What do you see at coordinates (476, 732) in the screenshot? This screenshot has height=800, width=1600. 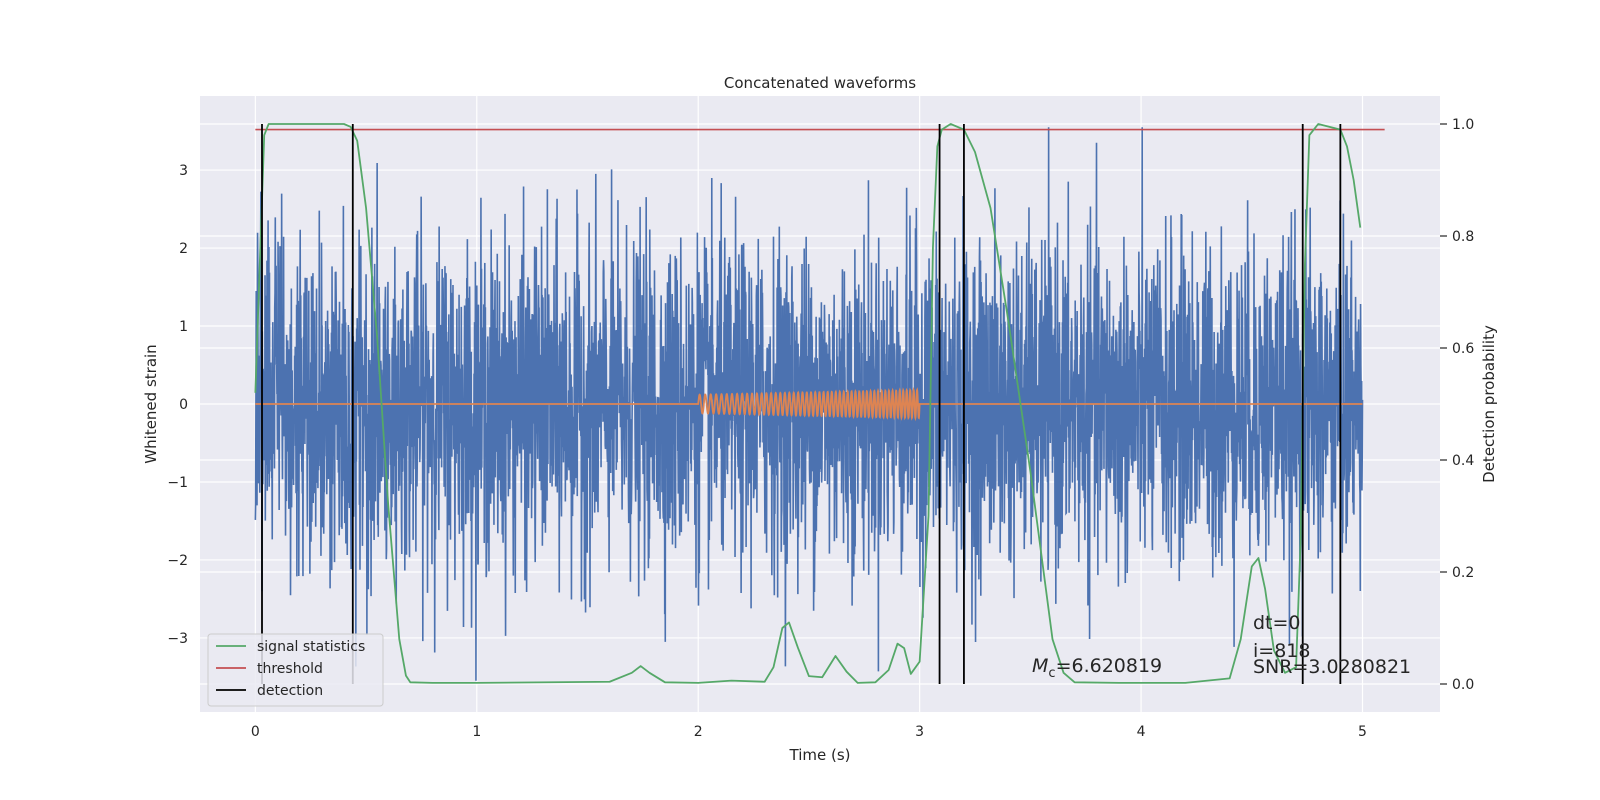 I see `x-tick-label: 1` at bounding box center [476, 732].